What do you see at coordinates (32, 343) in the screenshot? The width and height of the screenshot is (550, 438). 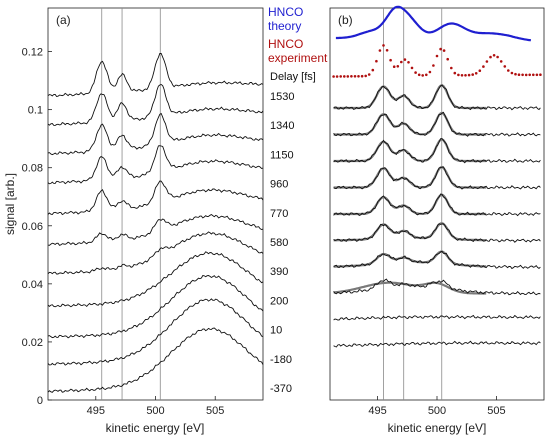 I see `y-tick-label-1: 0.02` at bounding box center [32, 343].